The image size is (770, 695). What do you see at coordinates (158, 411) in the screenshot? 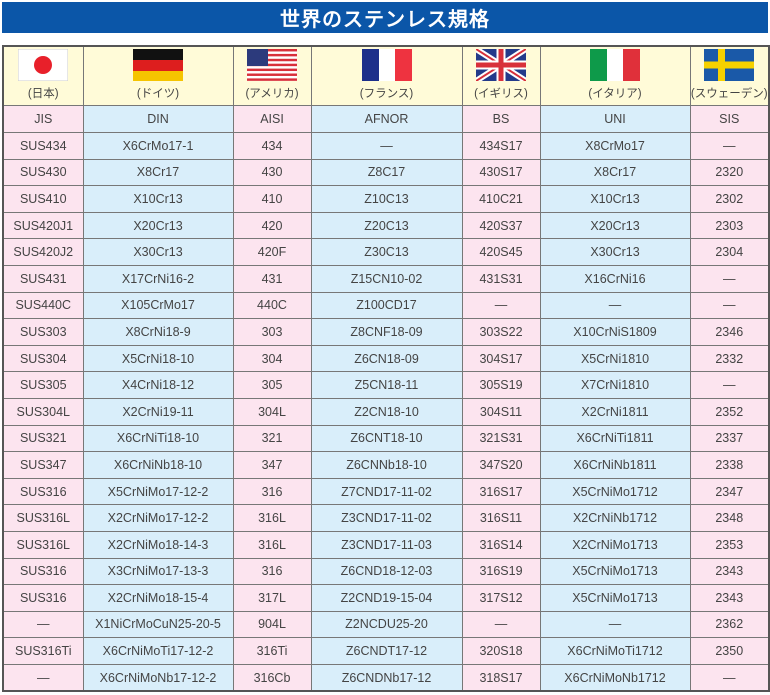
I see `cell-din: X2CrNi19-11` at bounding box center [158, 411].